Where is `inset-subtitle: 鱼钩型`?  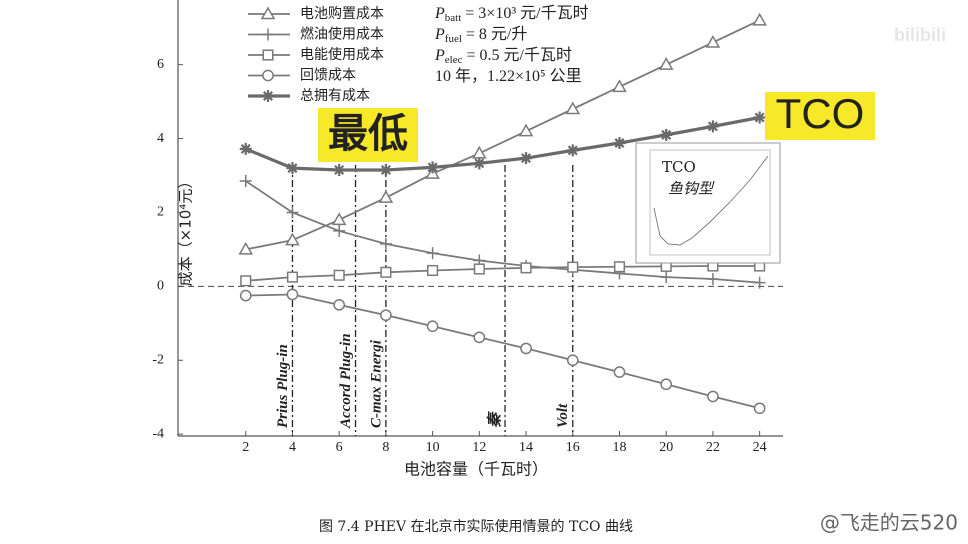 inset-subtitle: 鱼钩型 is located at coordinates (691, 189).